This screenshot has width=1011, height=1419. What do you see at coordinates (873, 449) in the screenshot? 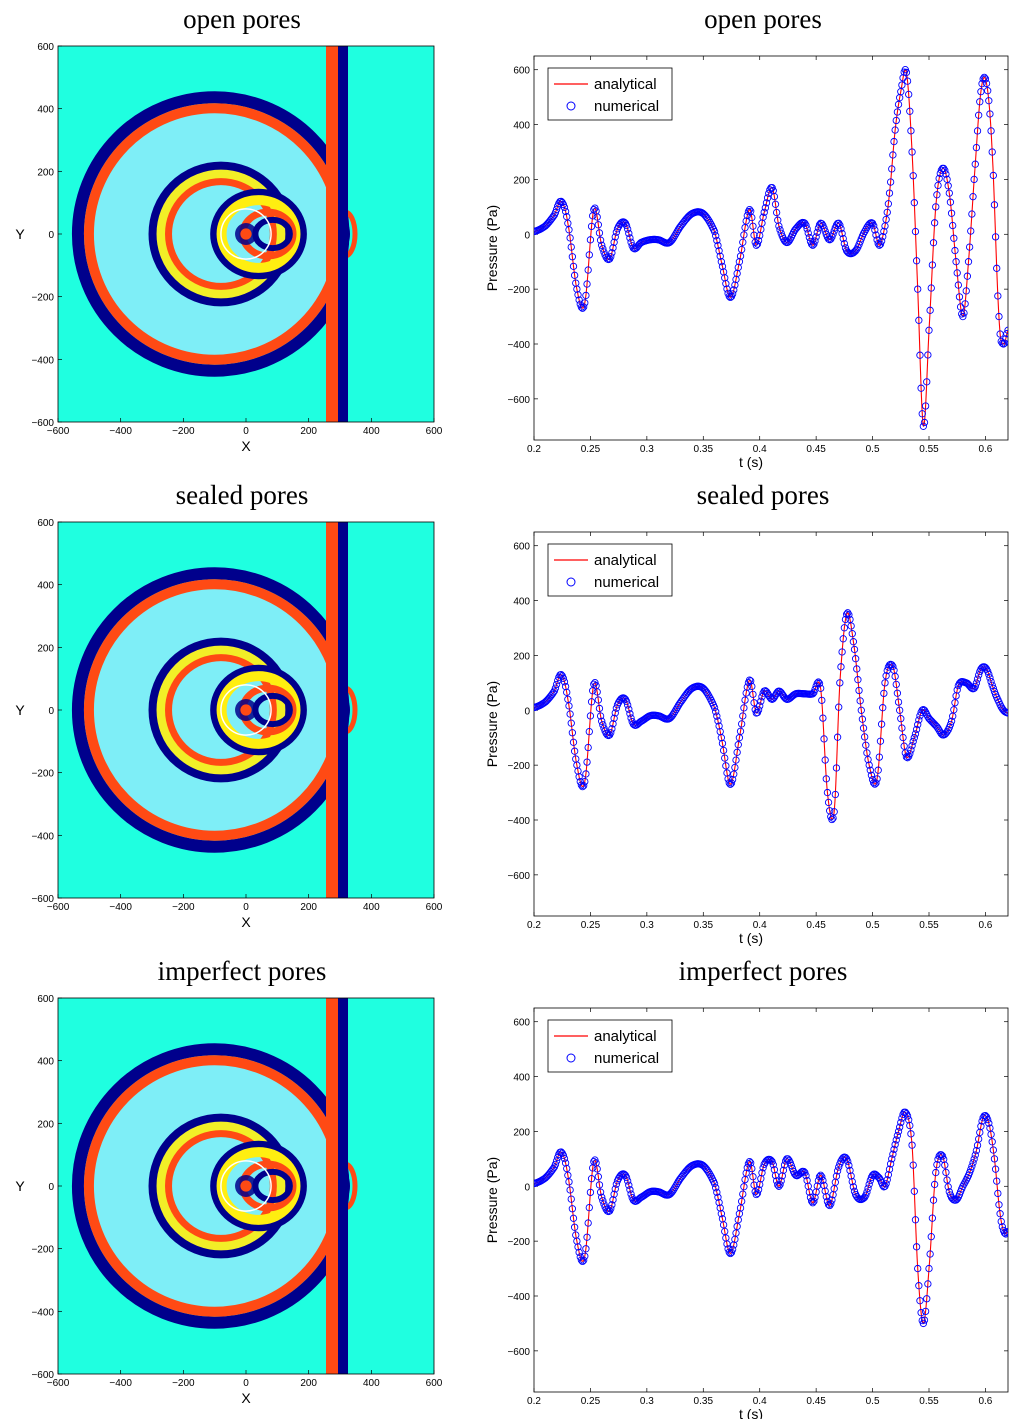
I see `x-tick-label: 0.5` at bounding box center [873, 449].